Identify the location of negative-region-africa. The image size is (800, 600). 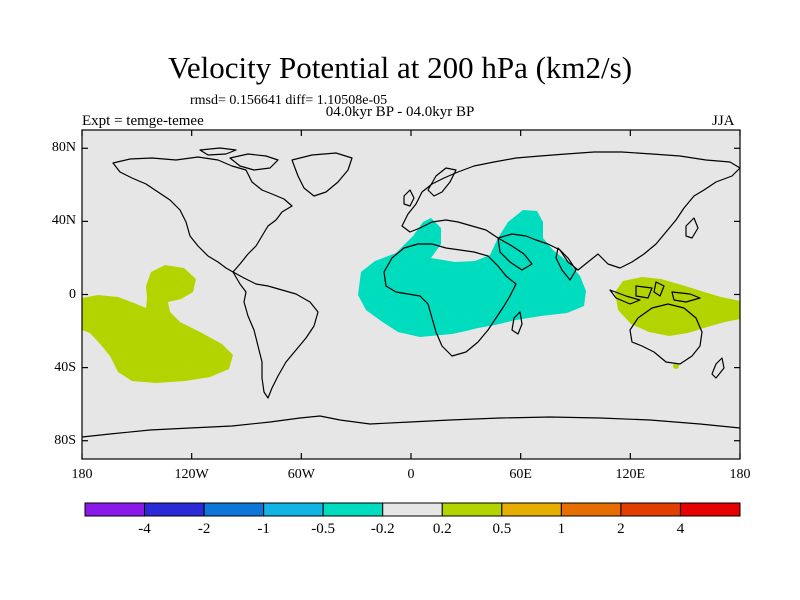
(472, 273).